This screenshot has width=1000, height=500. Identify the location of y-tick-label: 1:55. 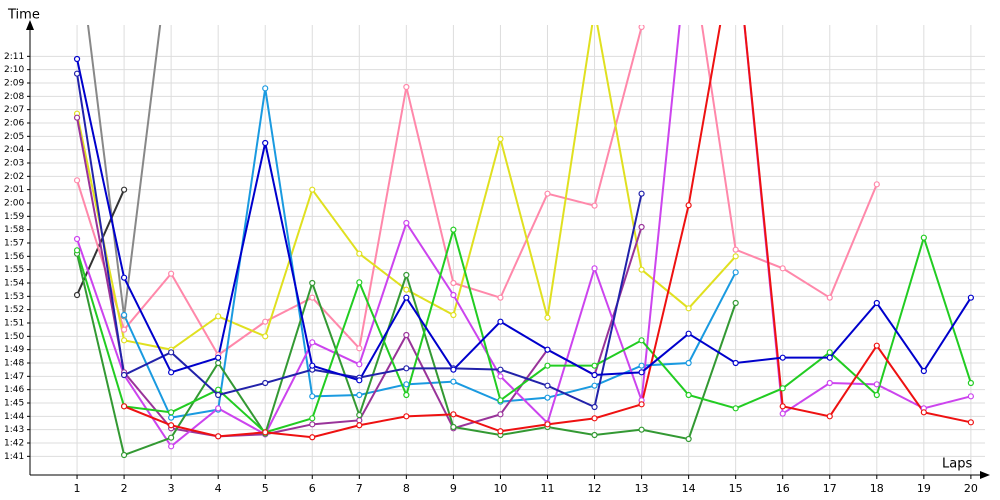
(14, 270).